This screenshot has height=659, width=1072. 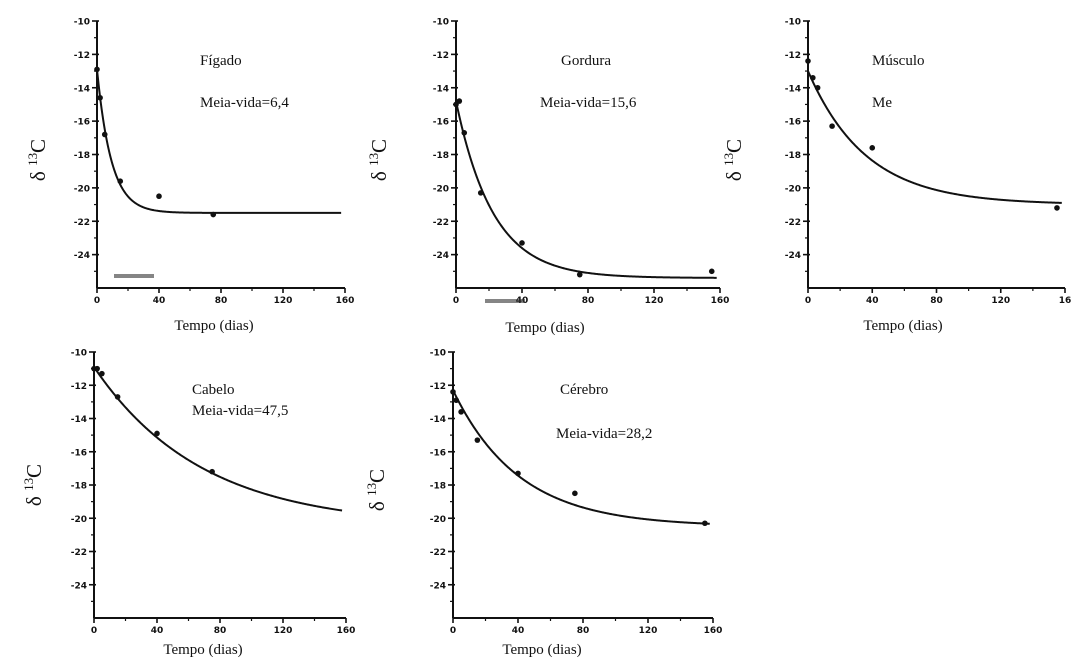 What do you see at coordinates (1065, 301) in the screenshot?
I see `x-tick-label: 16` at bounding box center [1065, 301].